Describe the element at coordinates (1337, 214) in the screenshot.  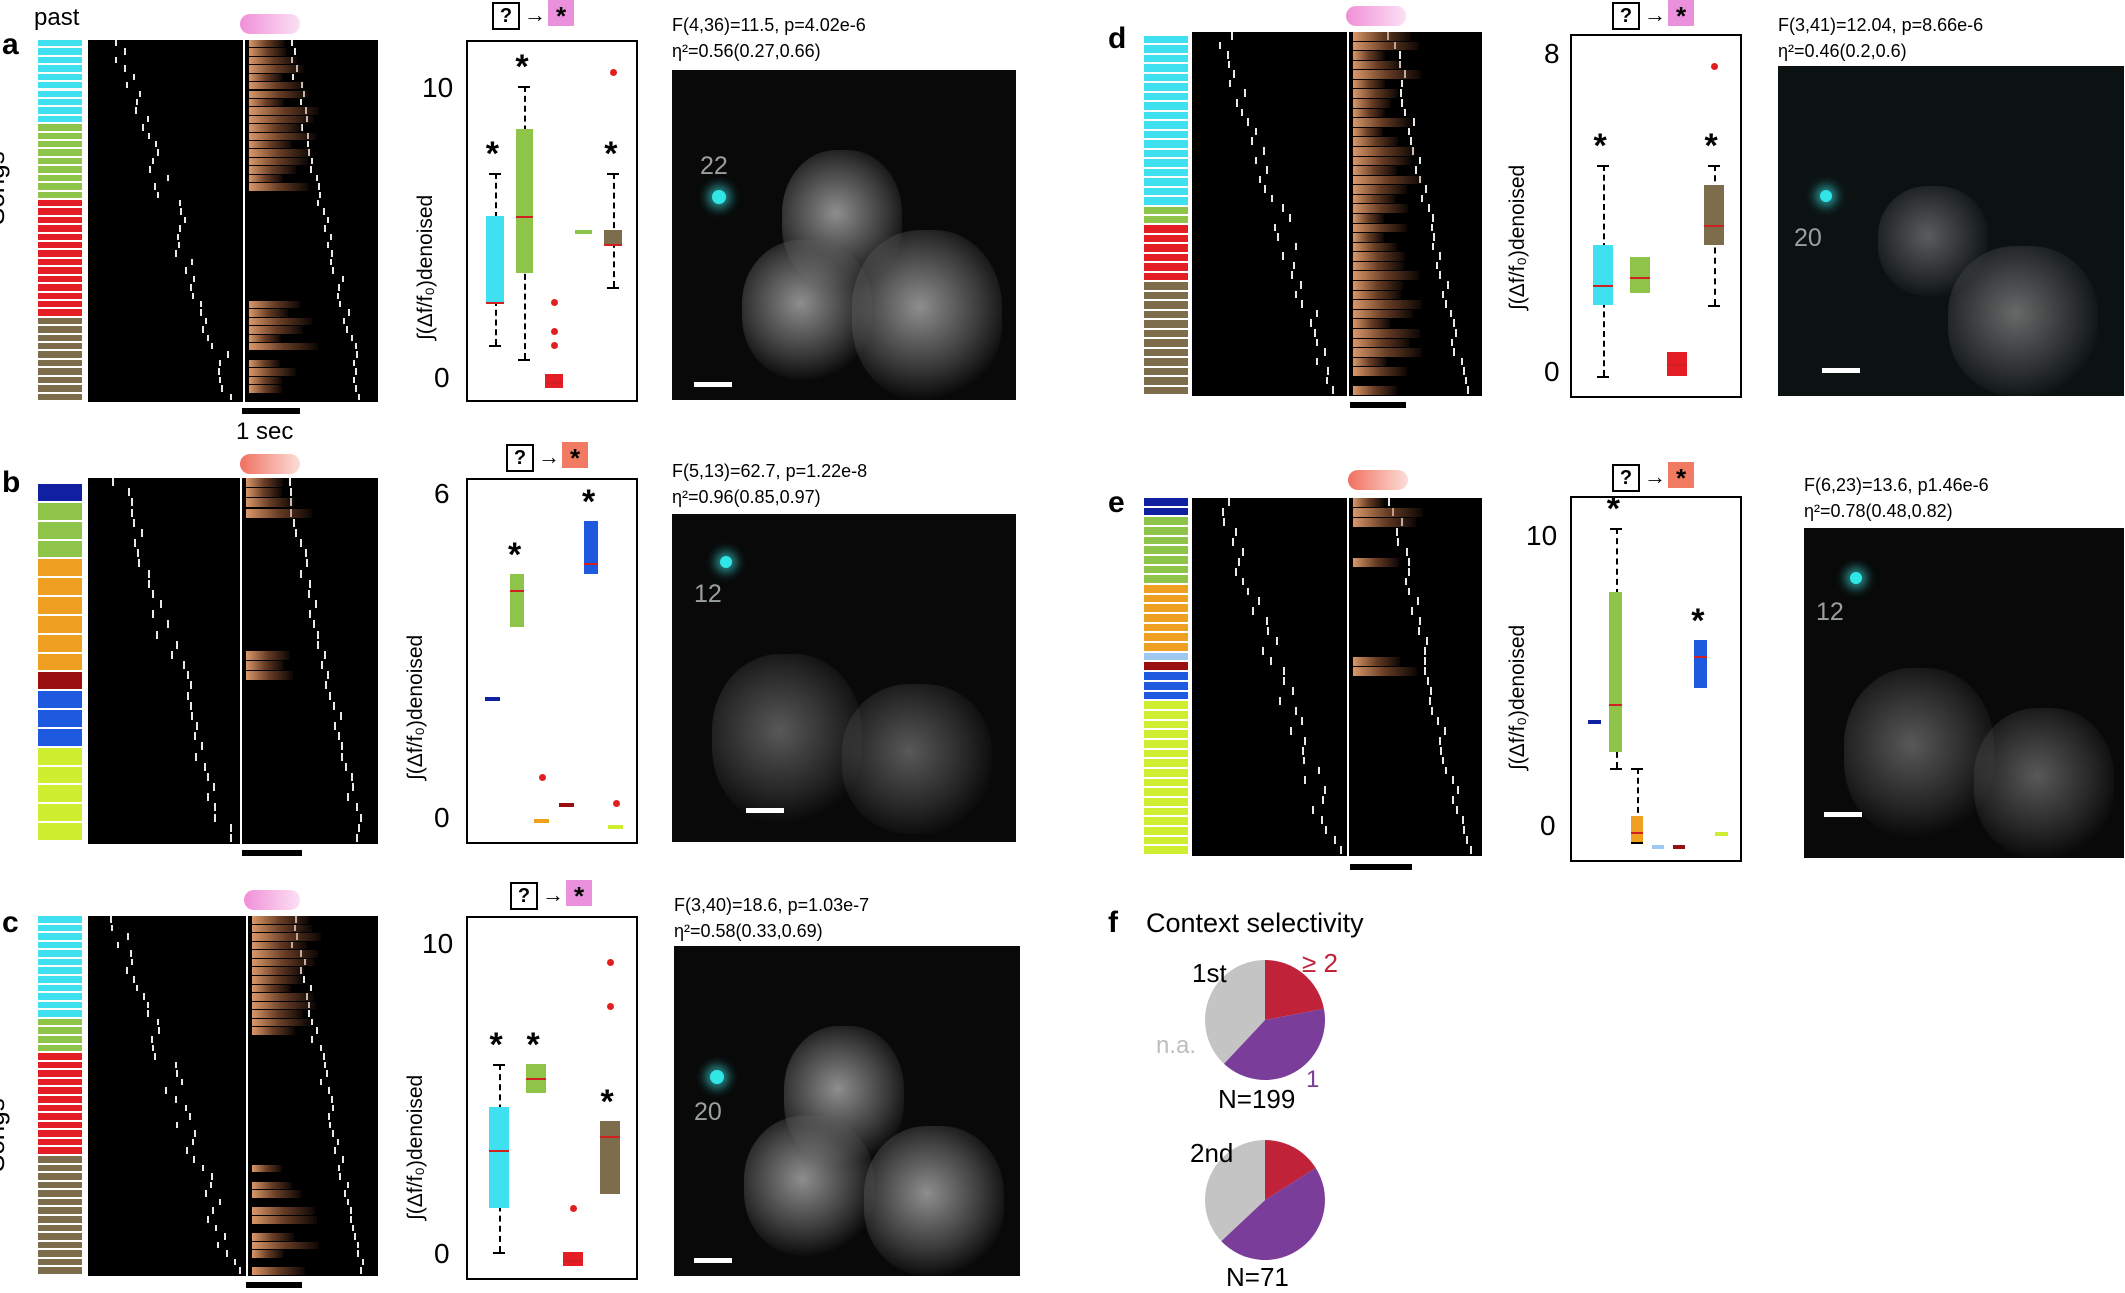
I see `raster-plot-d` at that location.